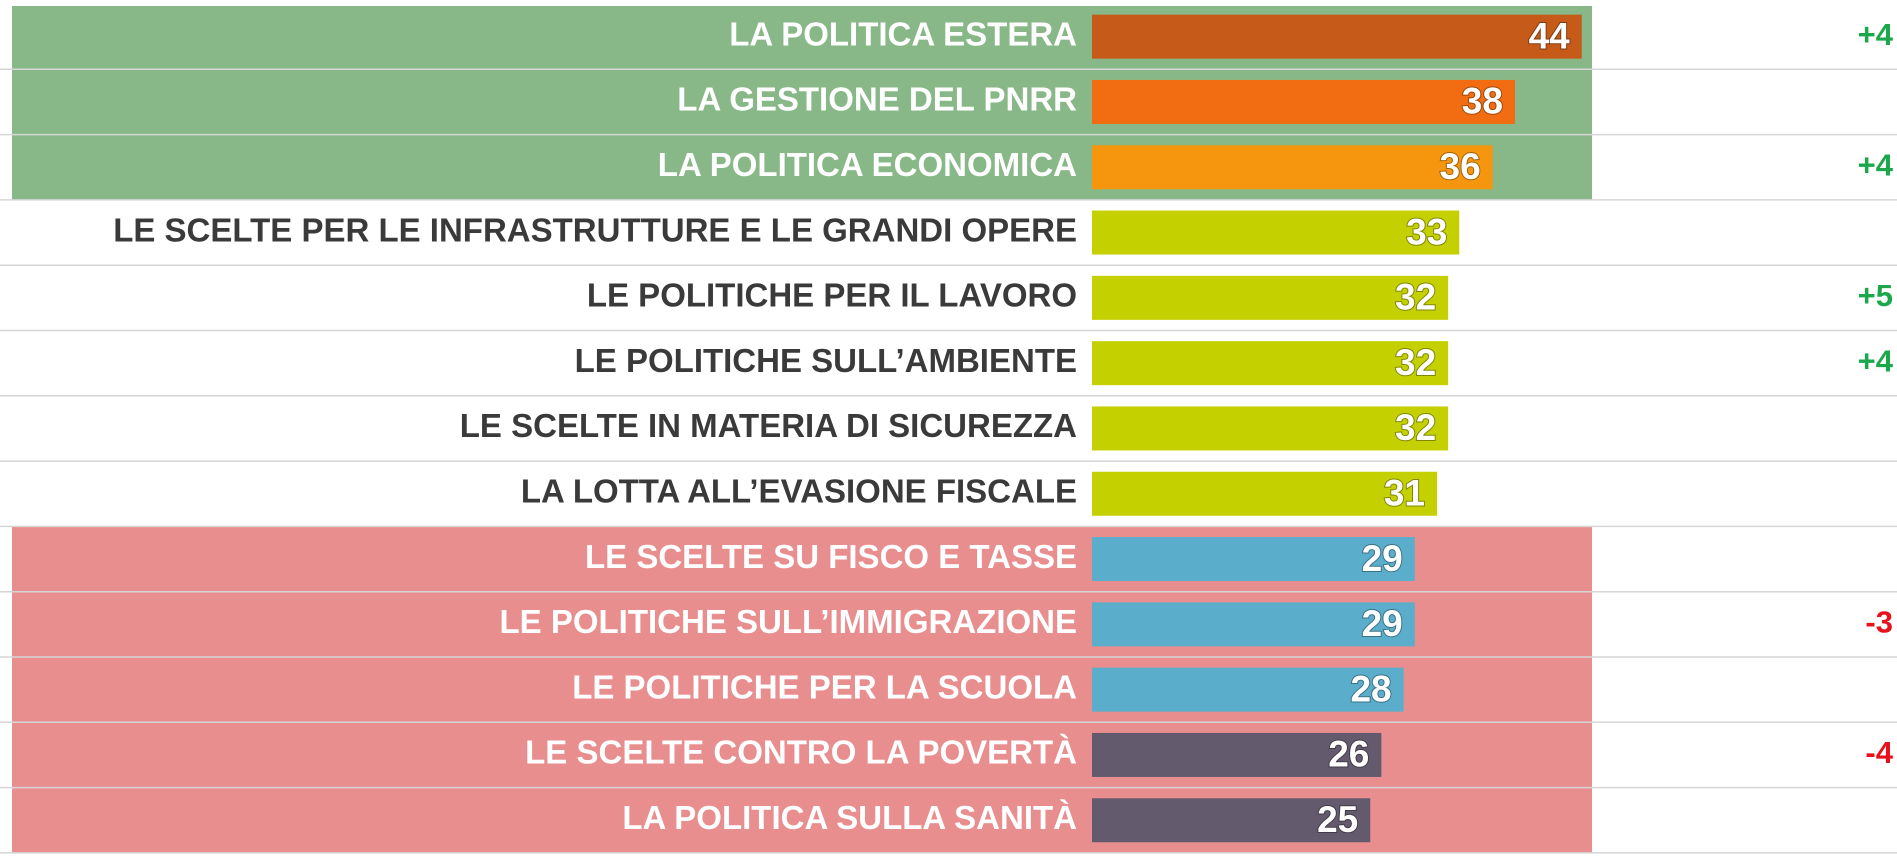 Image resolution: width=1897 pixels, height=857 pixels. Describe the element at coordinates (768, 425) in the screenshot. I see `category-label: LE SCELTE IN MATERIA DI SICUREZZA` at that location.